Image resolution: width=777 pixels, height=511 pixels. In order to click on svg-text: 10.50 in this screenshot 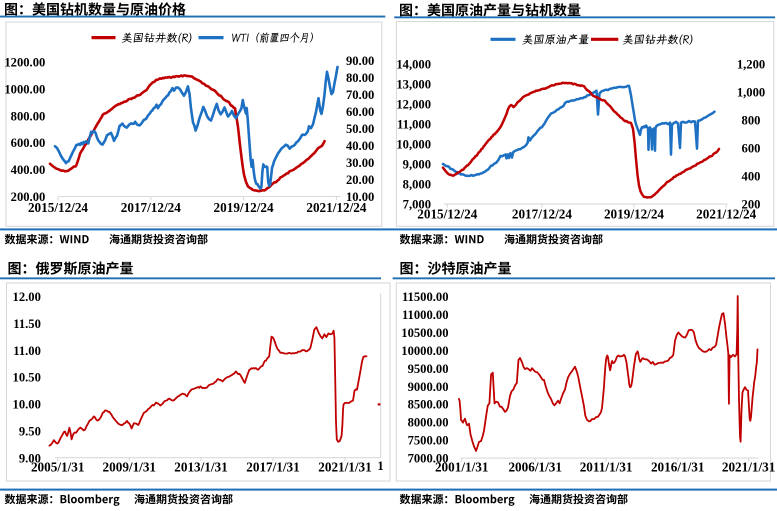, I will do `click(27, 378)`.